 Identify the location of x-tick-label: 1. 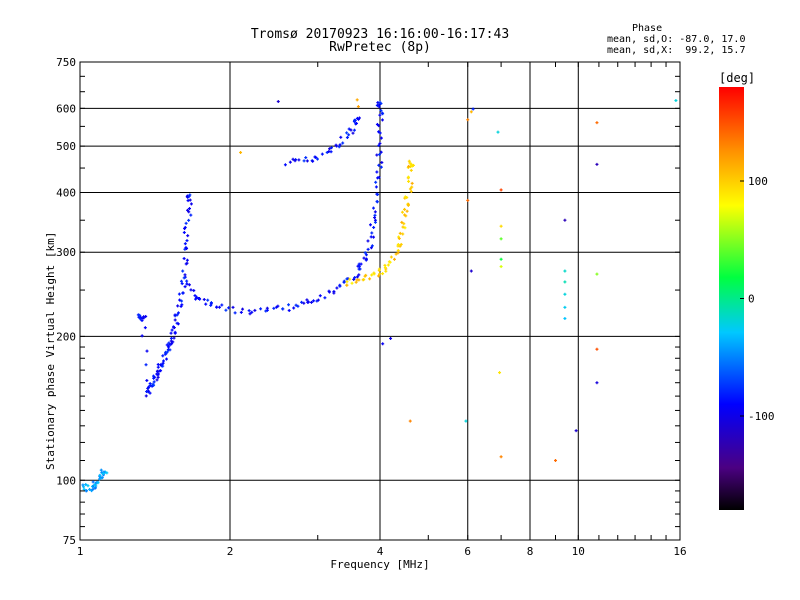
(80, 551).